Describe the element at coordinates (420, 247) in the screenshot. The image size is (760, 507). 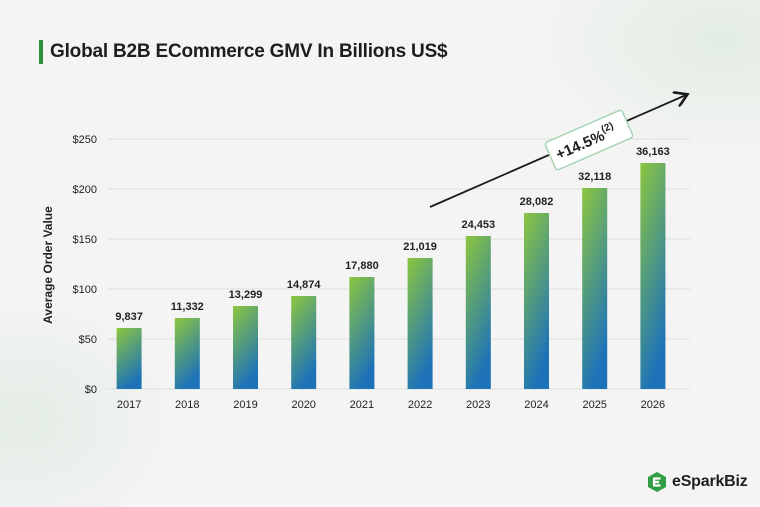
I see `data-label: 21,019` at that location.